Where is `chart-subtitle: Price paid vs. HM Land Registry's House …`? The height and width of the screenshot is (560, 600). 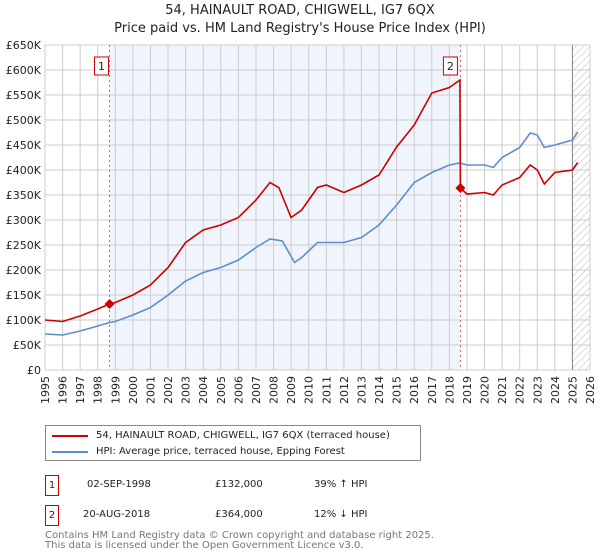
chart-subtitle: Price paid vs. HM Land Registry's House … is located at coordinates (300, 28).